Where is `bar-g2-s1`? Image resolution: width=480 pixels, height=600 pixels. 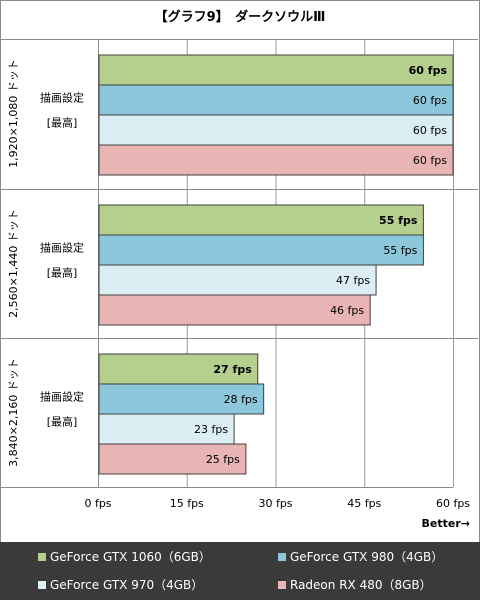
bar-g2-s1 is located at coordinates (181, 399).